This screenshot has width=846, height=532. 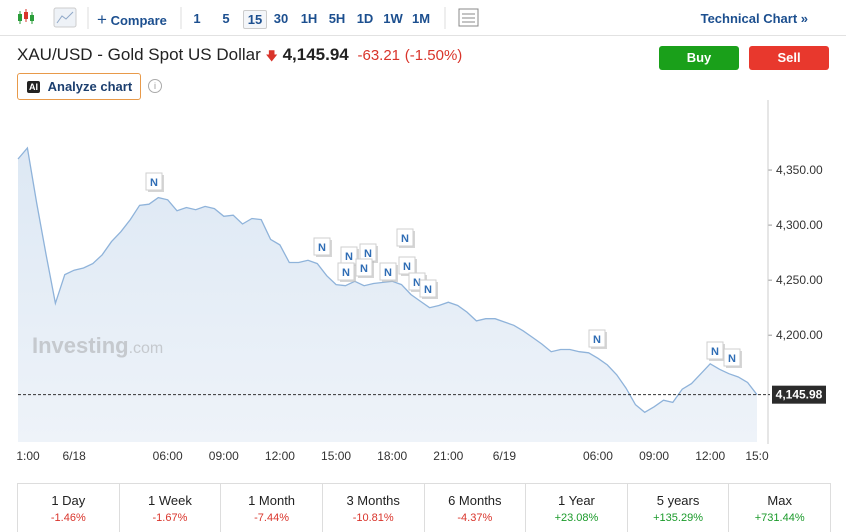 What do you see at coordinates (65, 17) in the screenshot?
I see `area-icon` at bounding box center [65, 17].